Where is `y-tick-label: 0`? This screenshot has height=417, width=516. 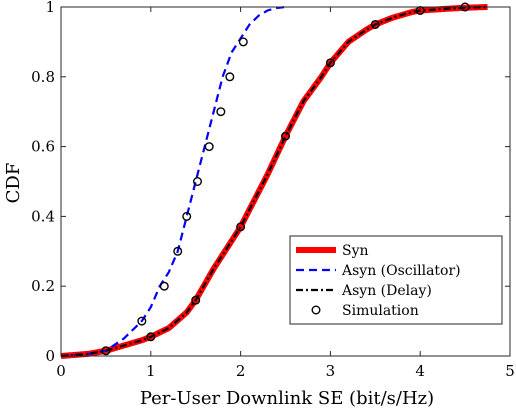 y-tick-label: 0 is located at coordinates (50, 356).